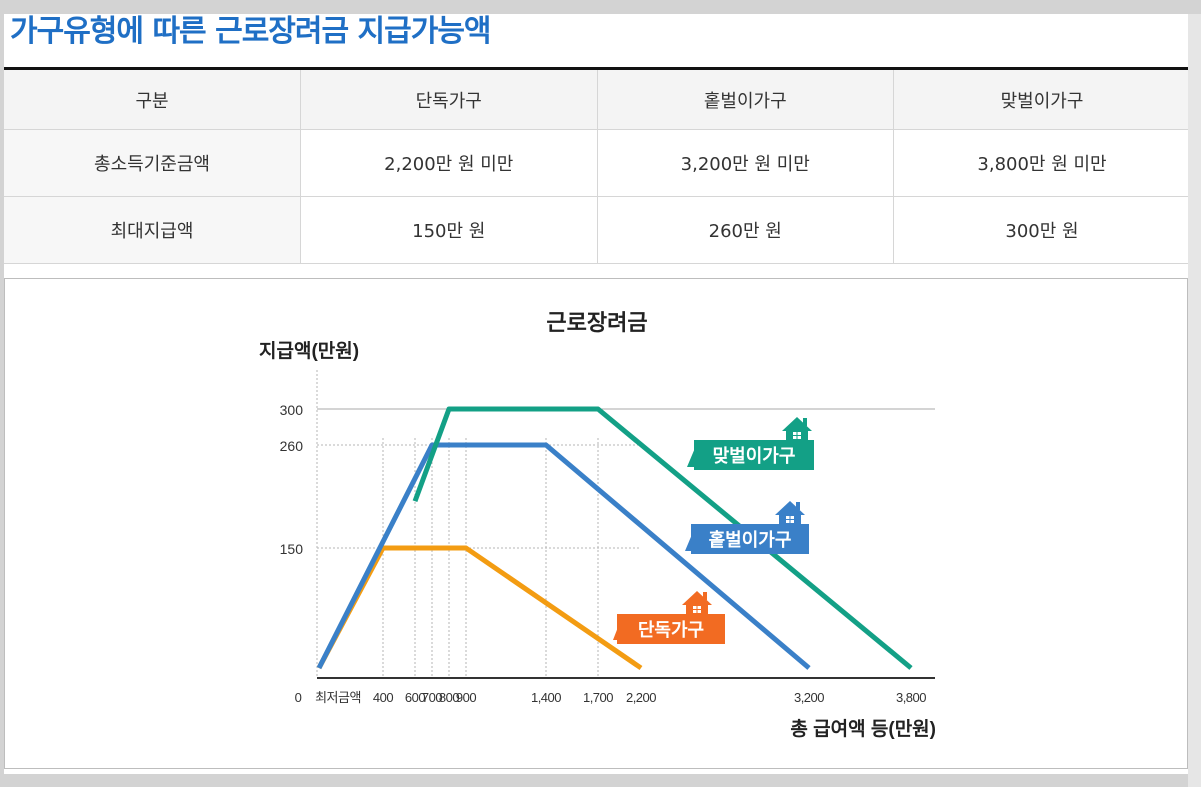  What do you see at coordinates (1041, 163) in the screenshot?
I see `table-cell: 3,800만 원 미만` at bounding box center [1041, 163].